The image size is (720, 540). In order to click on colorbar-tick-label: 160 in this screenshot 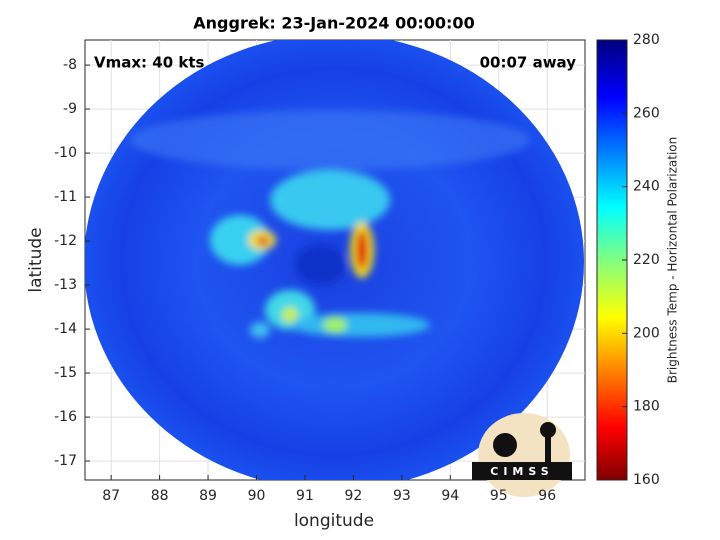, I will do `click(646, 480)`.